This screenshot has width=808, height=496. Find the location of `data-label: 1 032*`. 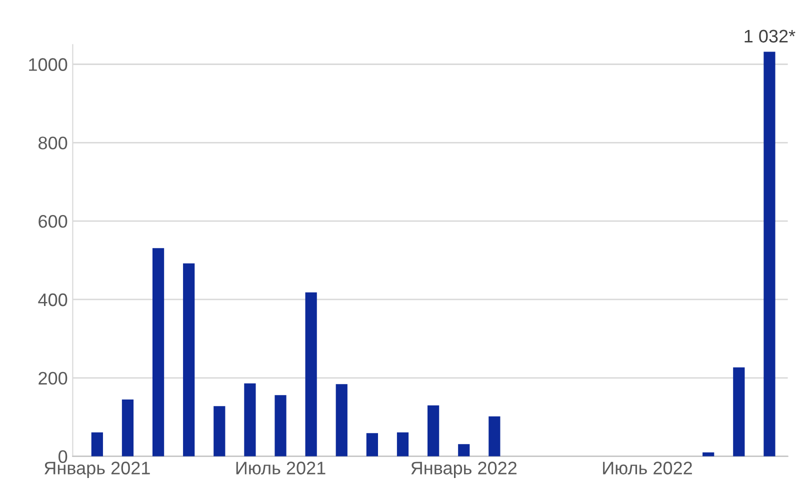

data-label: 1 032* is located at coordinates (770, 36).